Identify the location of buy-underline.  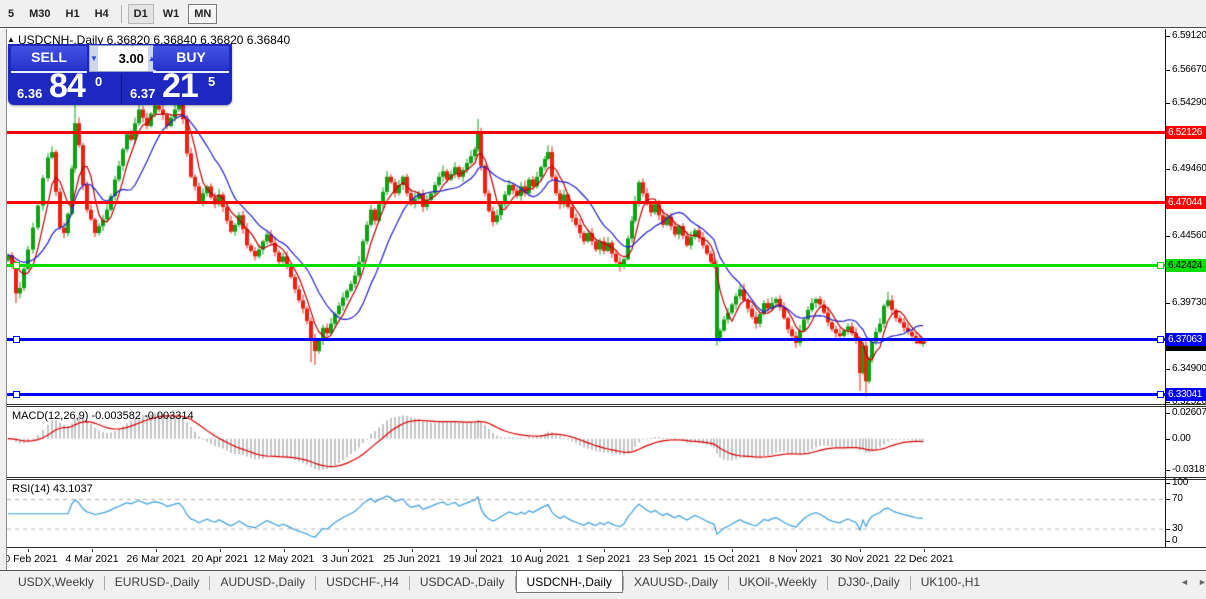
(191, 72).